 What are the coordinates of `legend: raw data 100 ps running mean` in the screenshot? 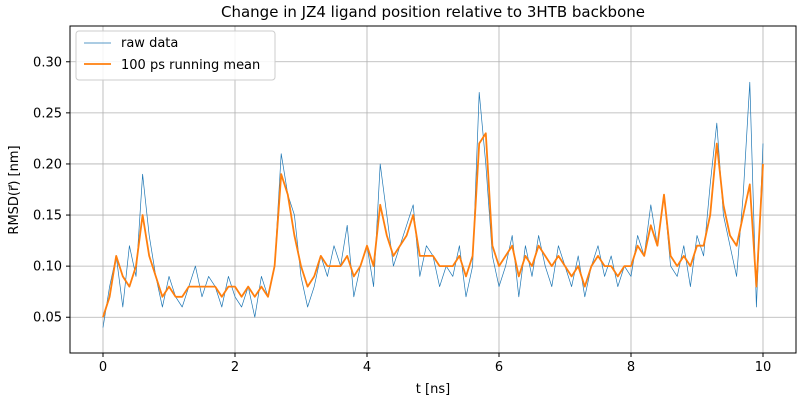 It's located at (175, 55).